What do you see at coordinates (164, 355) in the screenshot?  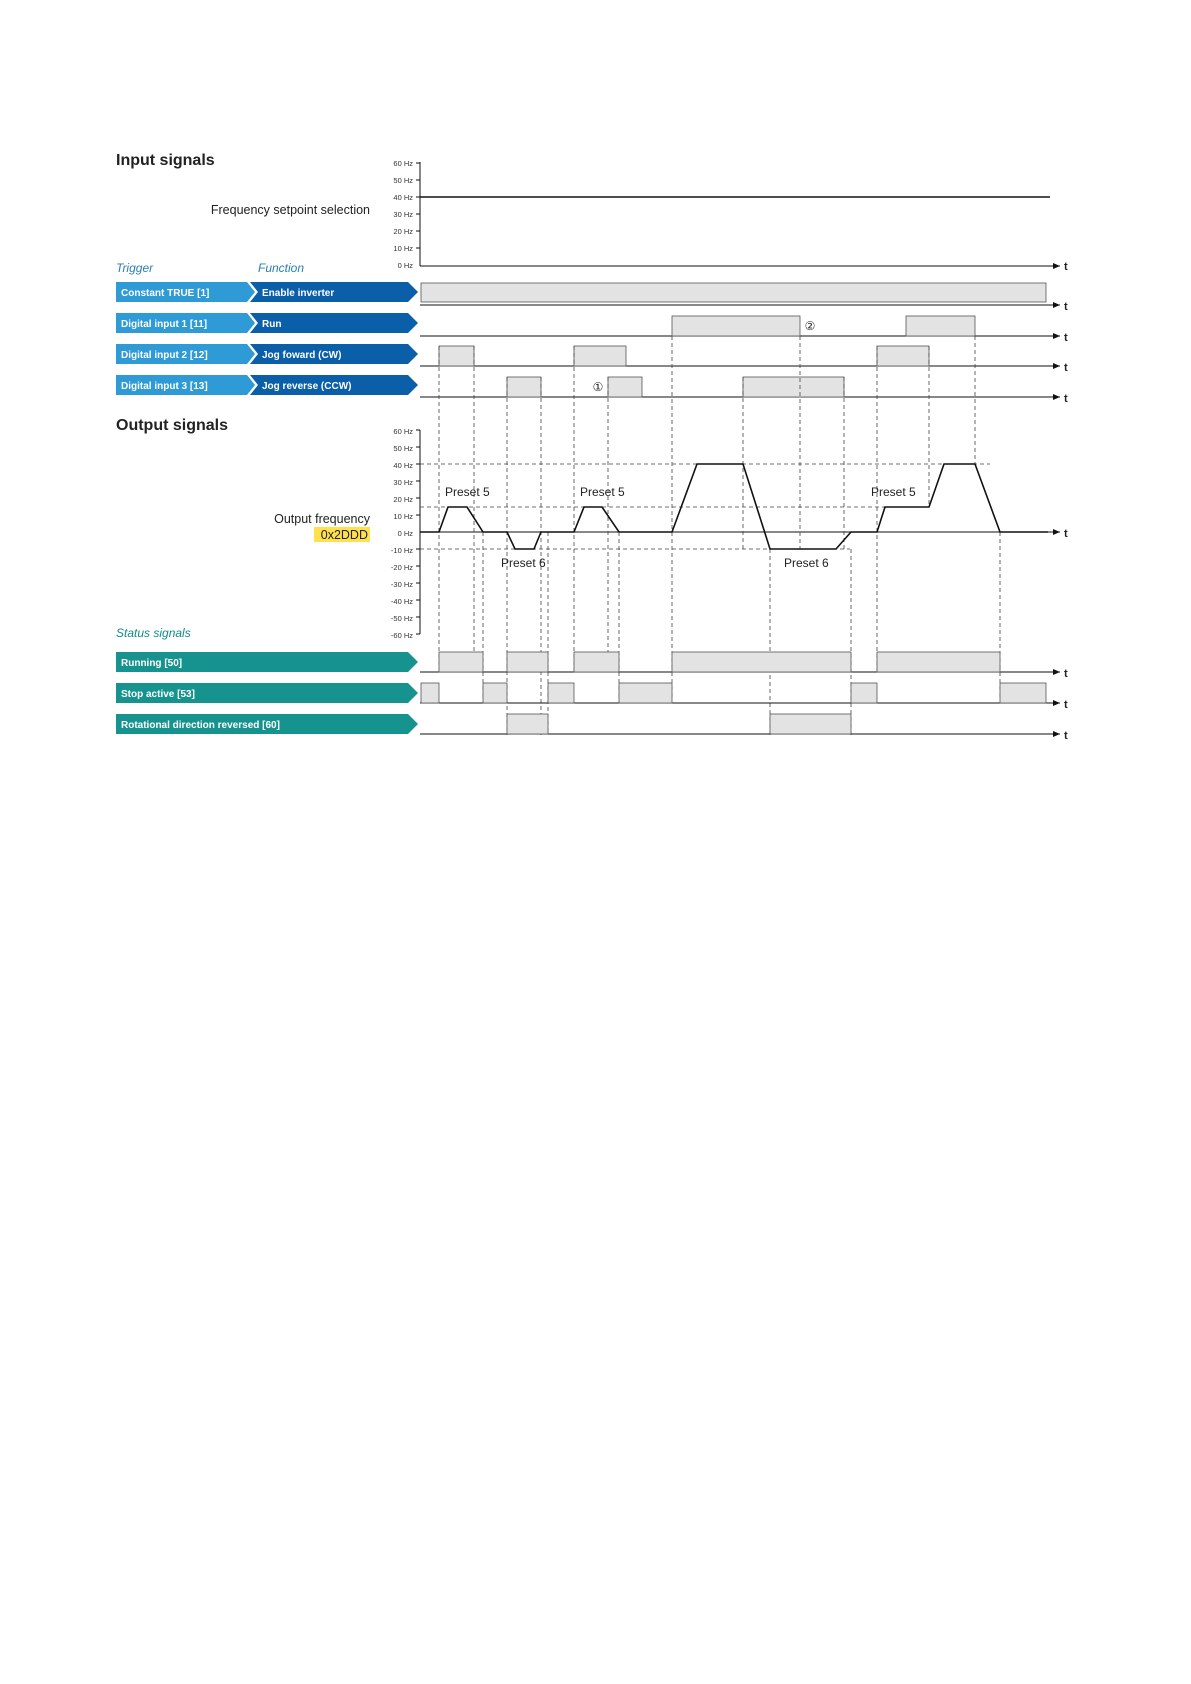 I see `trigger-tag-label: Digital input 2 [12]` at bounding box center [164, 355].